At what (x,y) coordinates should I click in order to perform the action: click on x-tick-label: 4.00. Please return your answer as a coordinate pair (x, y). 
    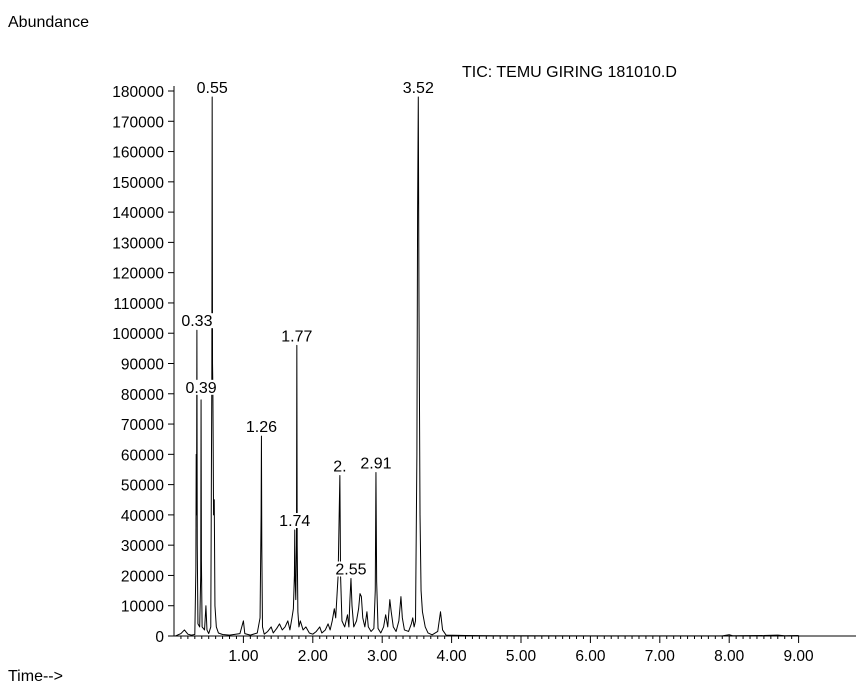
    Looking at the image, I should click on (452, 656).